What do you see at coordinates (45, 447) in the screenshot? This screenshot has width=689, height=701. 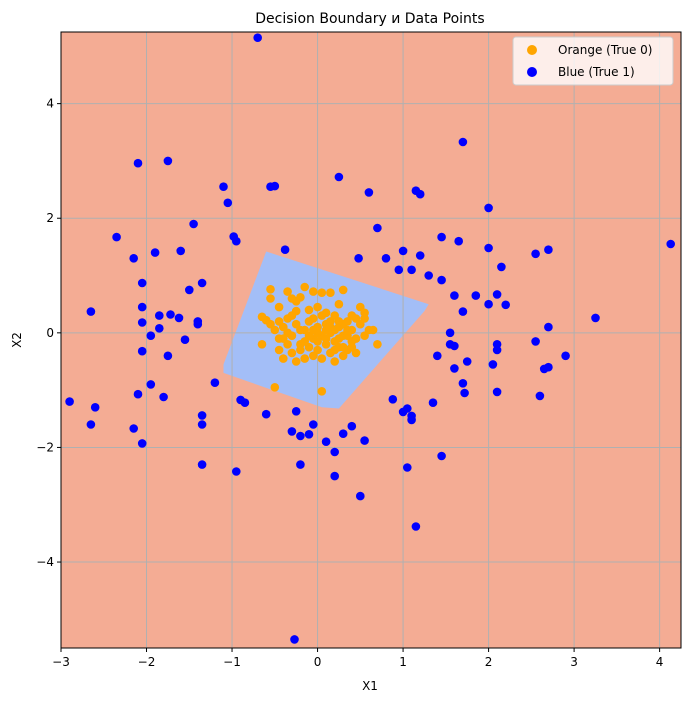 I see `y-tick-label: −2` at bounding box center [45, 447].